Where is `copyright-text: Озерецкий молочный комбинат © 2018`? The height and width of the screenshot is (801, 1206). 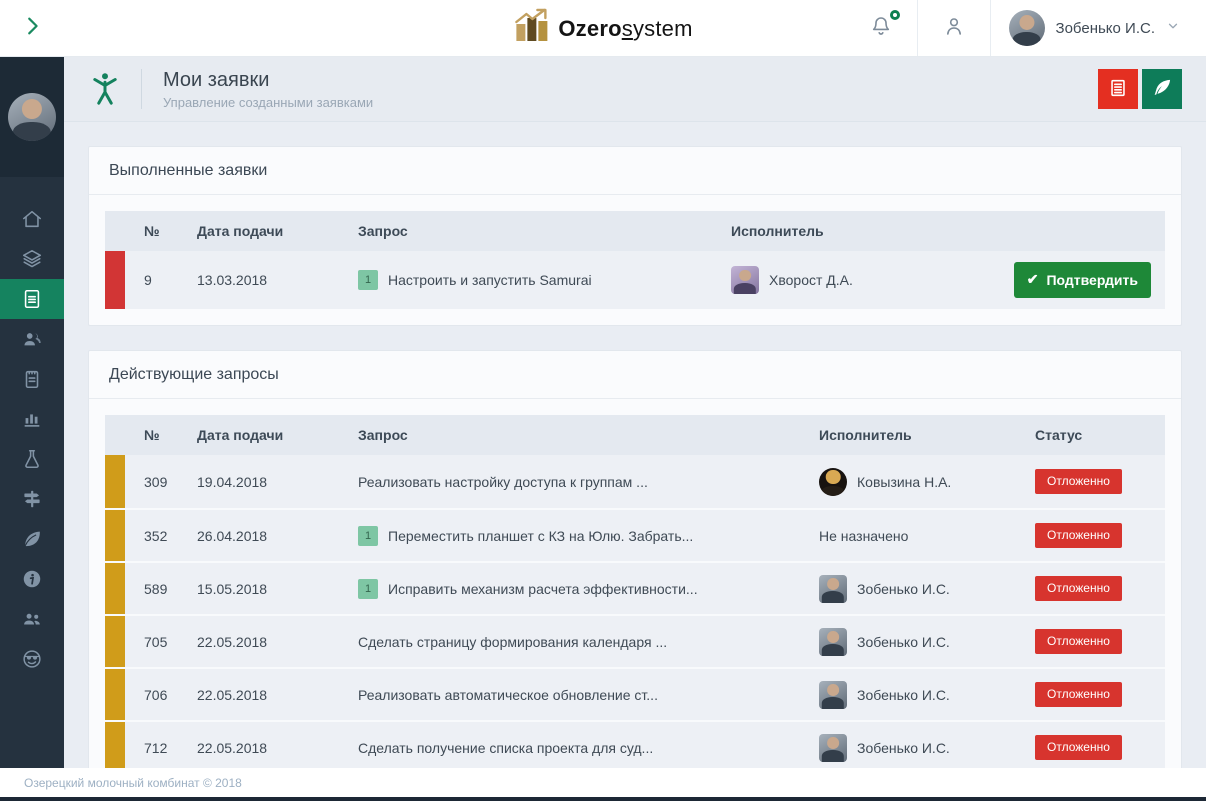 copyright-text: Озерецкий молочный комбинат © 2018 is located at coordinates (133, 782).